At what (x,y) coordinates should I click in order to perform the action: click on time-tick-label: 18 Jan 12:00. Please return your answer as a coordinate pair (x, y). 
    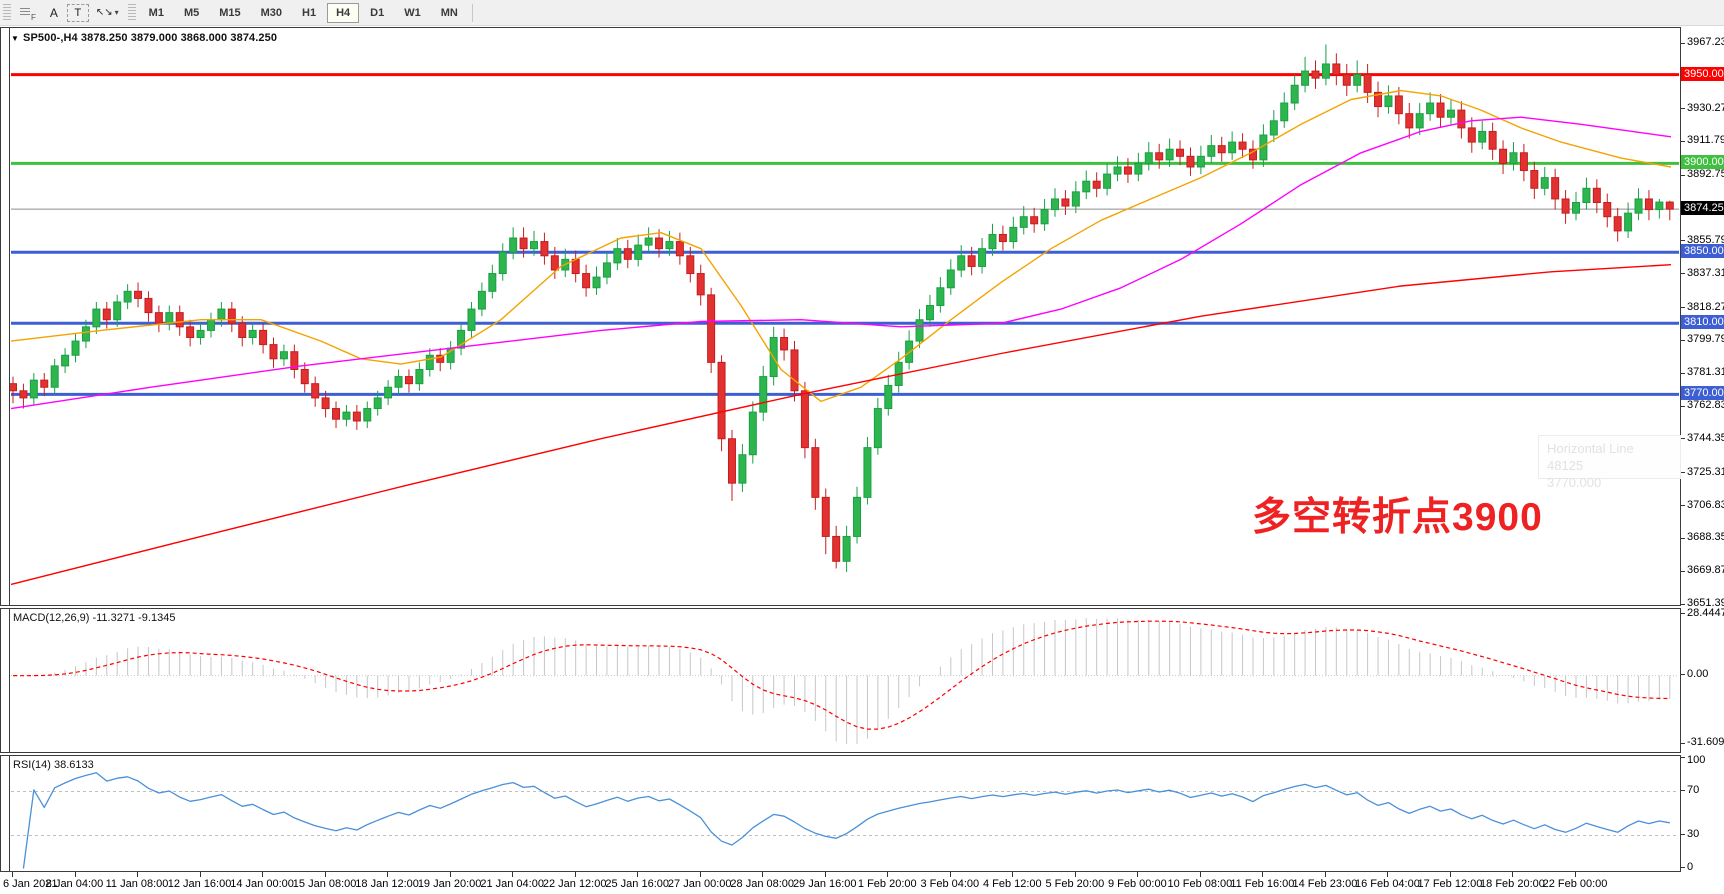
    Looking at the image, I should click on (387, 884).